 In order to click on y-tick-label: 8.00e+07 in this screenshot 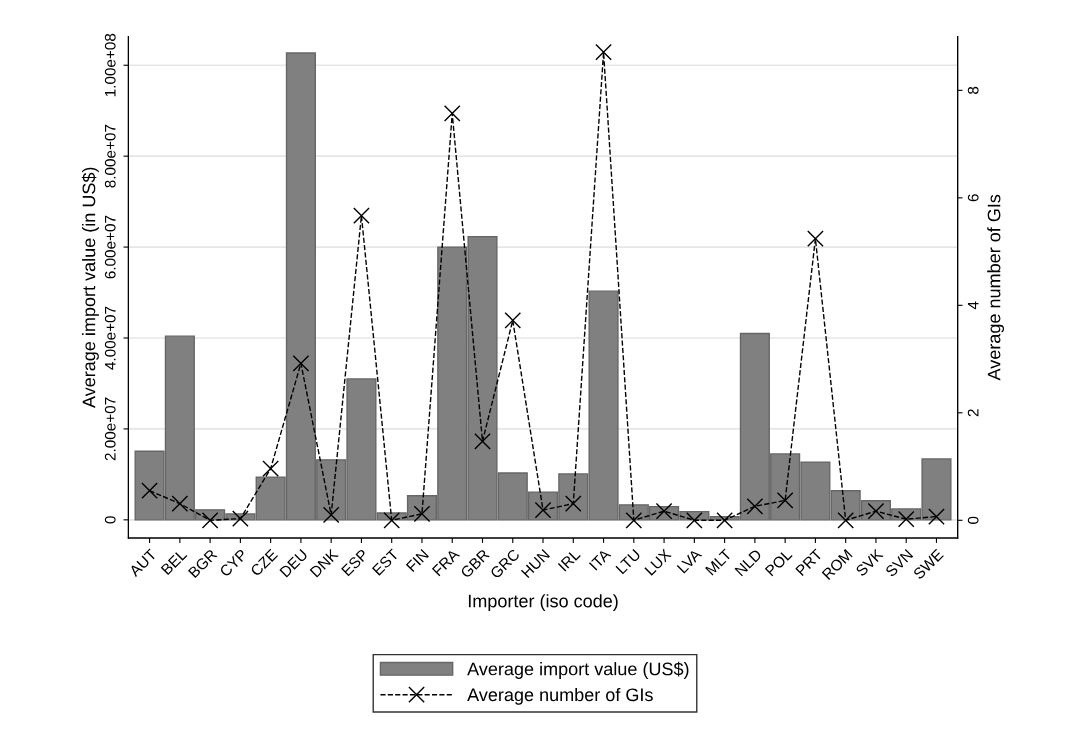, I will do `click(110, 156)`.